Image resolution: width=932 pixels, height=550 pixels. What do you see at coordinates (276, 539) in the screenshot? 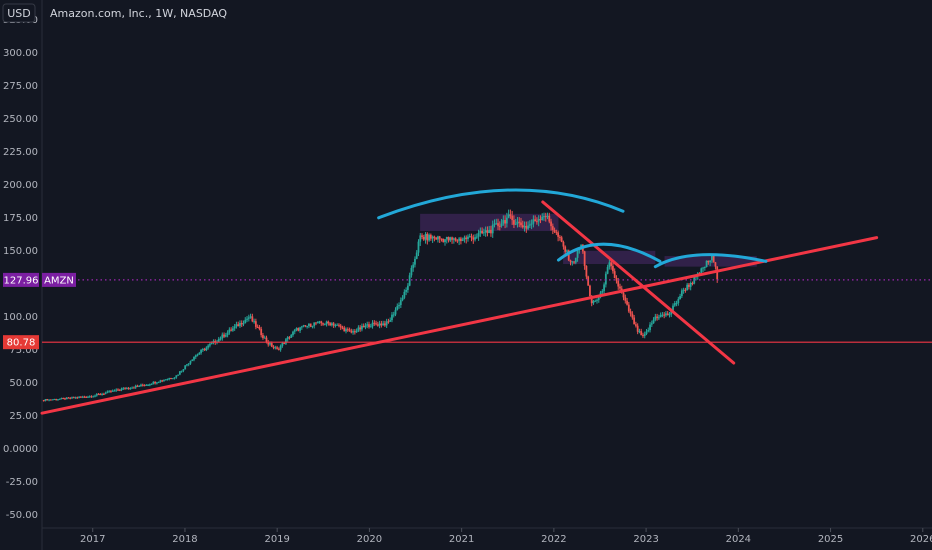
I see `x-tick-label: 2019` at bounding box center [276, 539].